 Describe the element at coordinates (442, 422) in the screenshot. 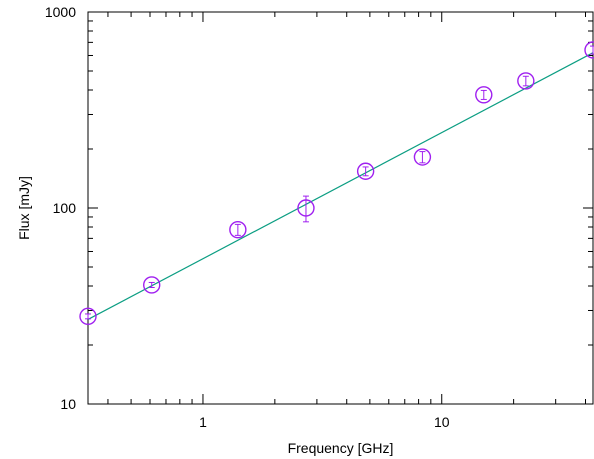

I see `x-tick-label: 10` at that location.